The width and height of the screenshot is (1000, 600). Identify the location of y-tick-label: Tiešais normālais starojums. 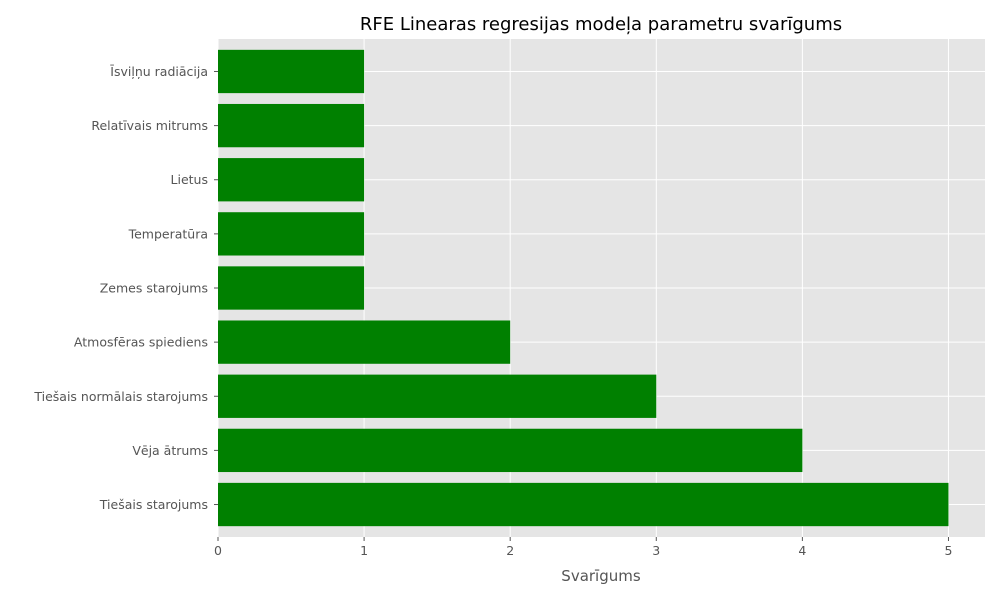
(120, 396).